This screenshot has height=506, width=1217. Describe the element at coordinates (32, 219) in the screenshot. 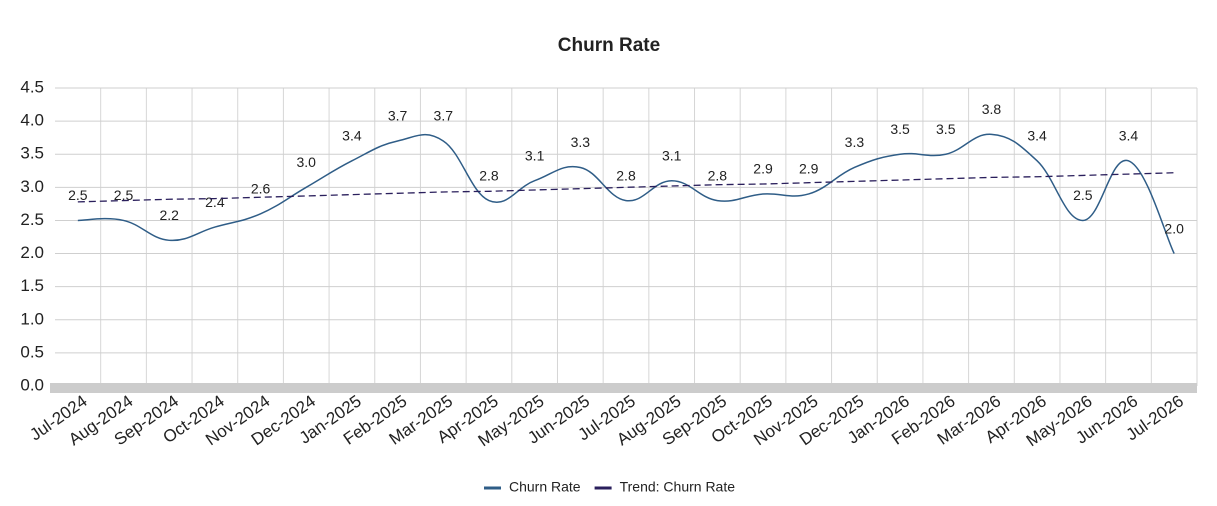

I see `y-tick-label: 2.5` at that location.